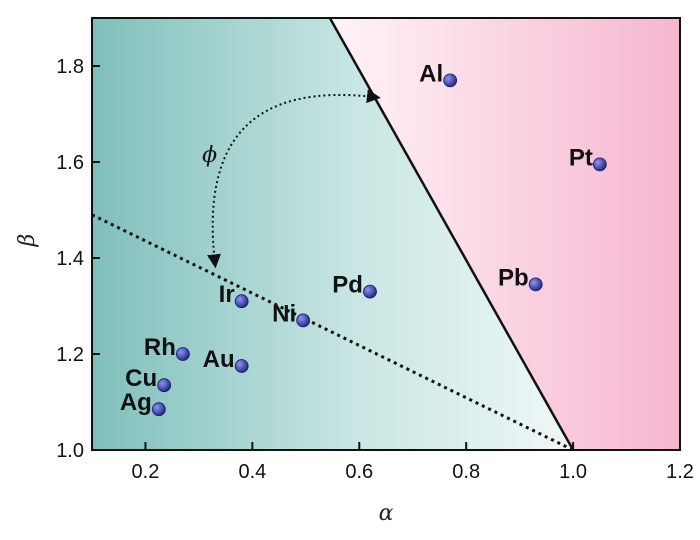  Describe the element at coordinates (413, 462) in the screenshot. I see `x-axis: 0.2 0.4 0.6 0.8 1.0 1.2` at that location.